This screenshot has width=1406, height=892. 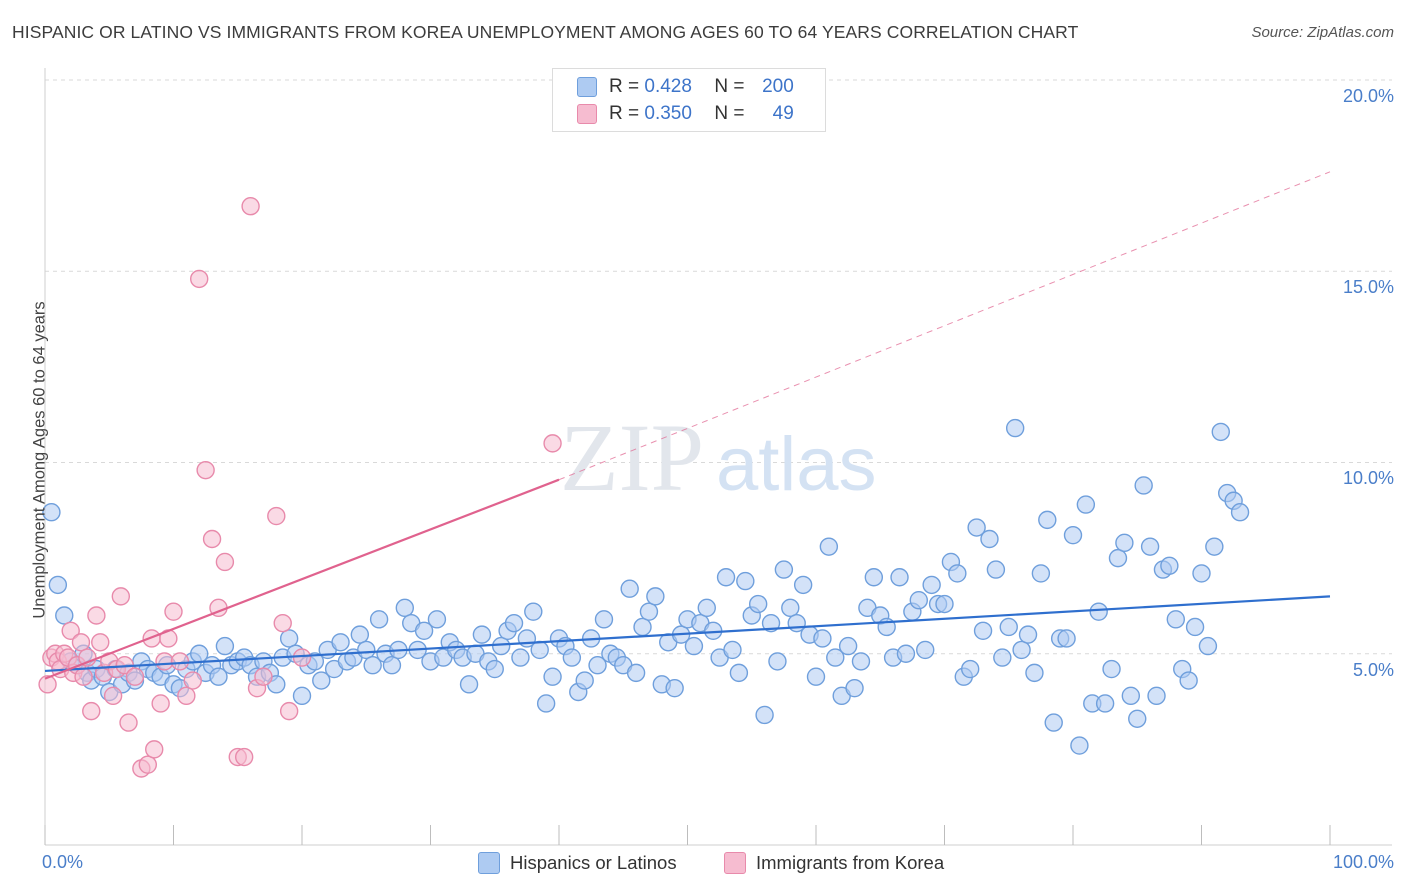 What do you see at coordinates (593, 862) in the screenshot?
I see `legend-label: Hispanics or Latinos` at bounding box center [593, 862].